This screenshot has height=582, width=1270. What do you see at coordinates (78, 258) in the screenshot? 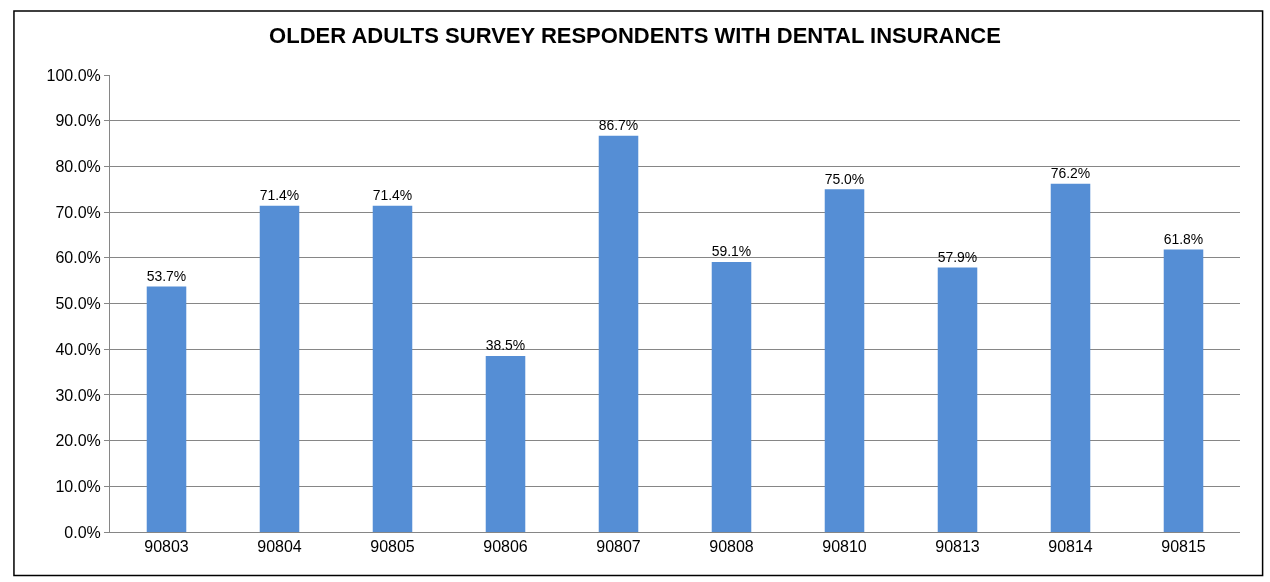
I see `y-tick-label: 60.0%` at bounding box center [78, 258].